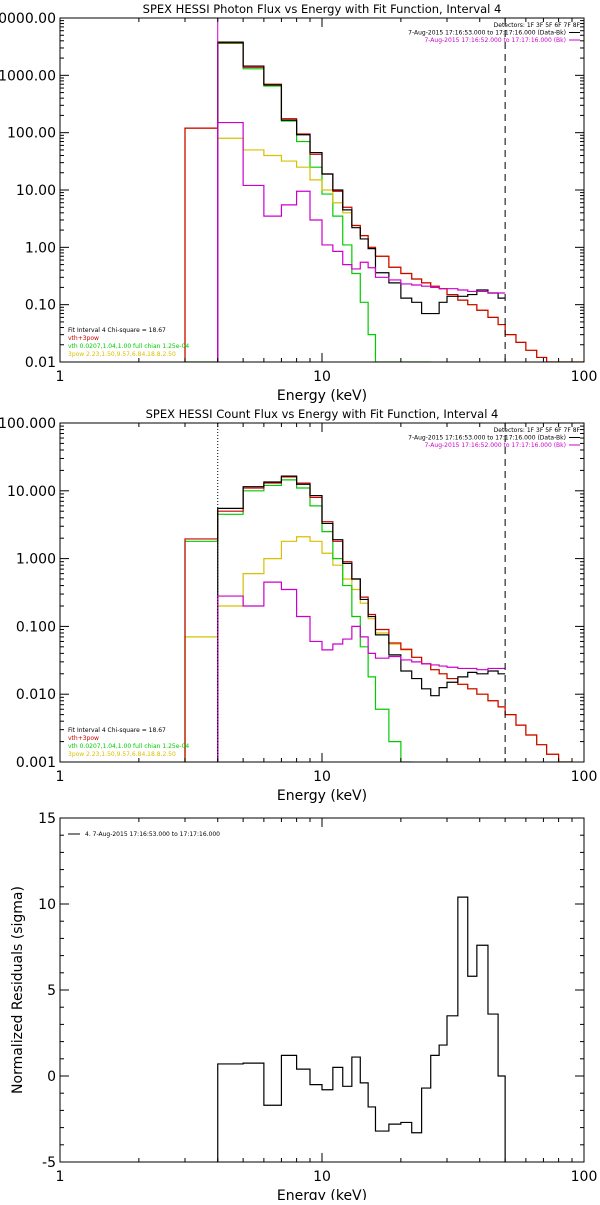  Describe the element at coordinates (31, 134) in the screenshot. I see `y-tick-label: 100.00` at that location.